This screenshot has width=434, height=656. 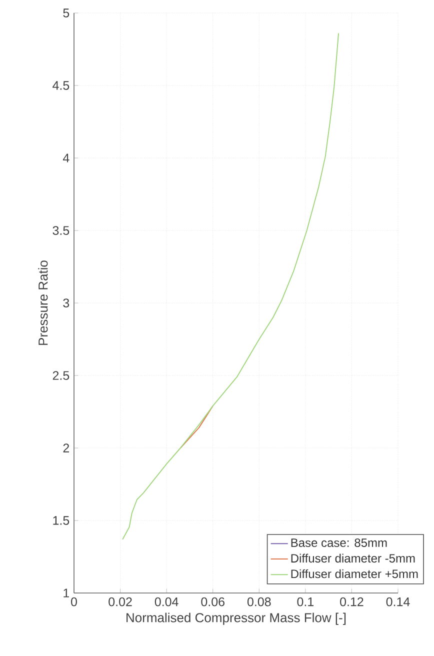 I want to click on y-tick-label: 4, so click(x=66, y=158).